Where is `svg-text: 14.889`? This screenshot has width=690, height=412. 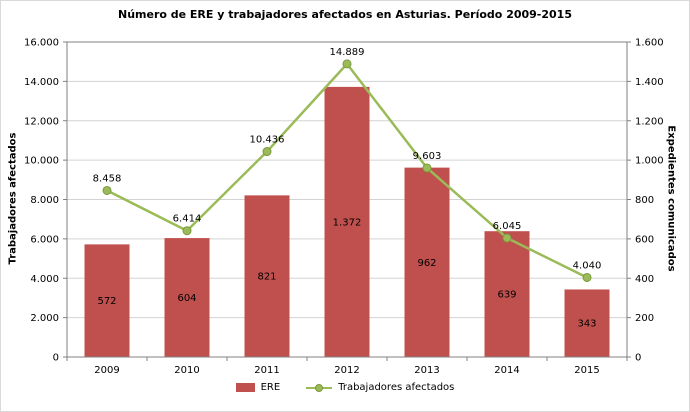
svg-text: 14.889 is located at coordinates (347, 52).